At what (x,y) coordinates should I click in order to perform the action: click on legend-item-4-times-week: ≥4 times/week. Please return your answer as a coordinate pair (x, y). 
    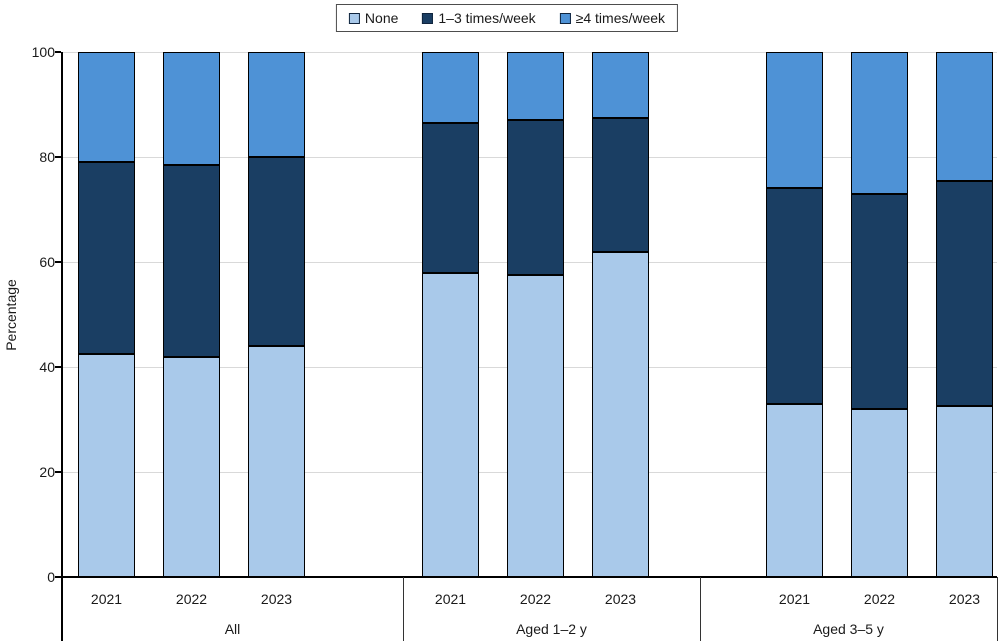
    Looking at the image, I should click on (612, 18).